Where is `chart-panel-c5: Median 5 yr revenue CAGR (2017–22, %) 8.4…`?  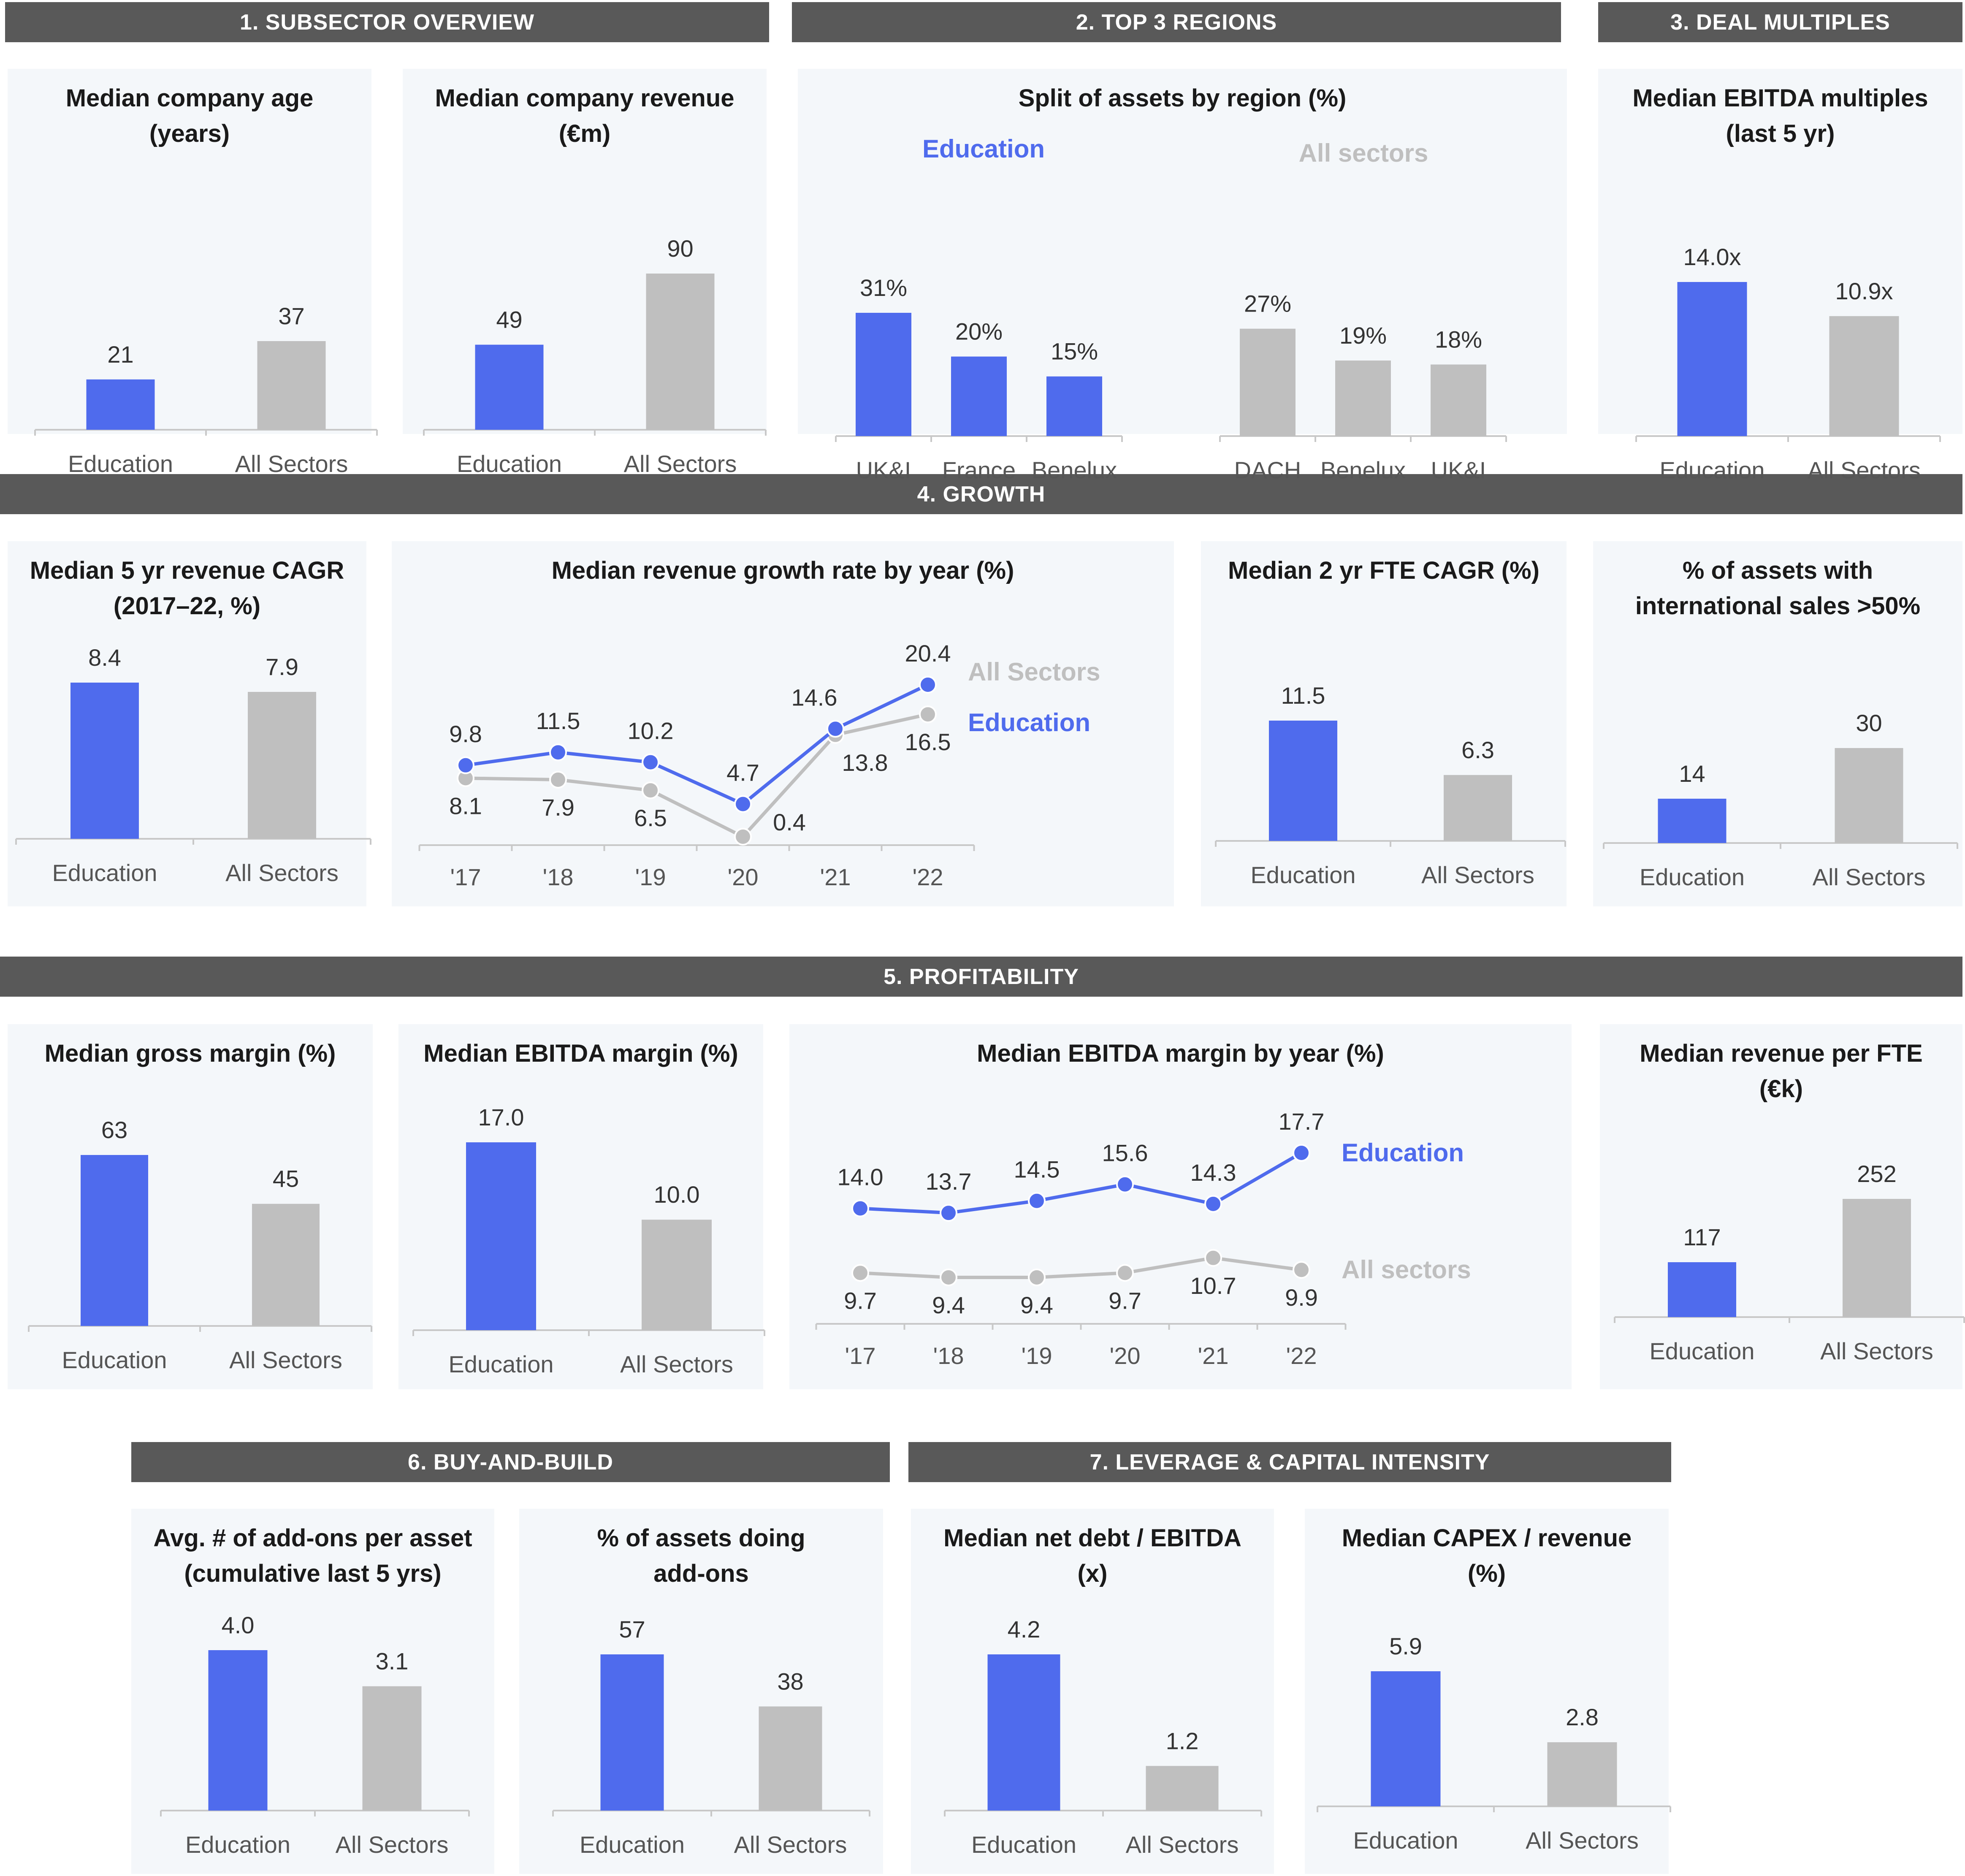
chart-panel-c5: Median 5 yr revenue CAGR (2017–22, %) 8.4… is located at coordinates (190, 723).